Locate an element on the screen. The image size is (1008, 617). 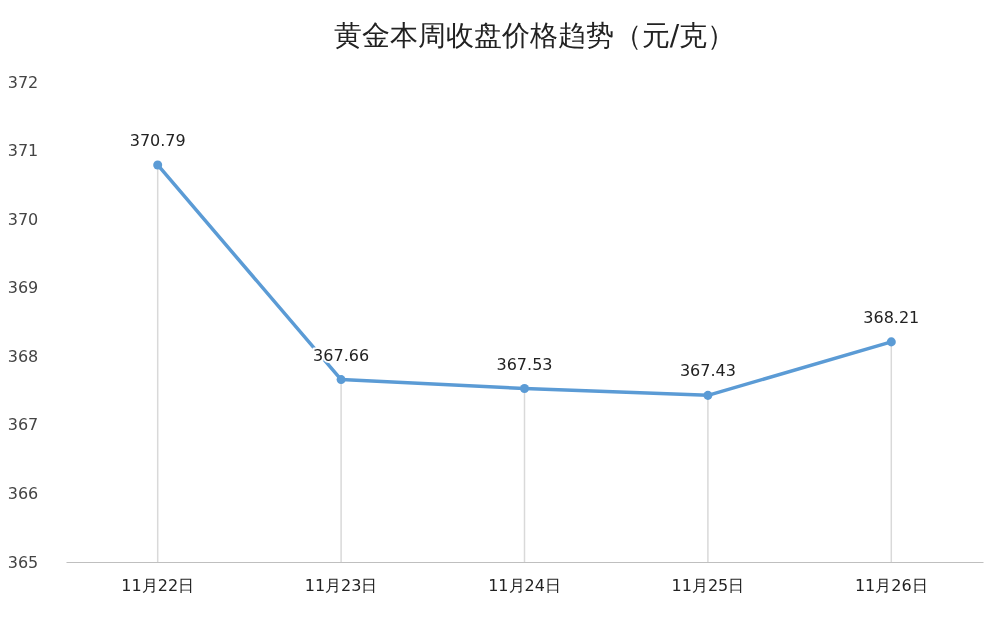
y-tick-label: 371 is located at coordinates (23, 151).